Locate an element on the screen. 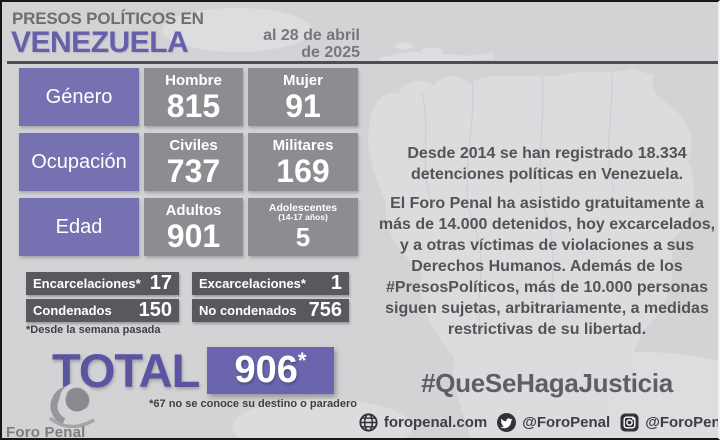 Image resolution: width=720 pixels, height=440 pixels. no-condenados-label: No condenados is located at coordinates (248, 310).